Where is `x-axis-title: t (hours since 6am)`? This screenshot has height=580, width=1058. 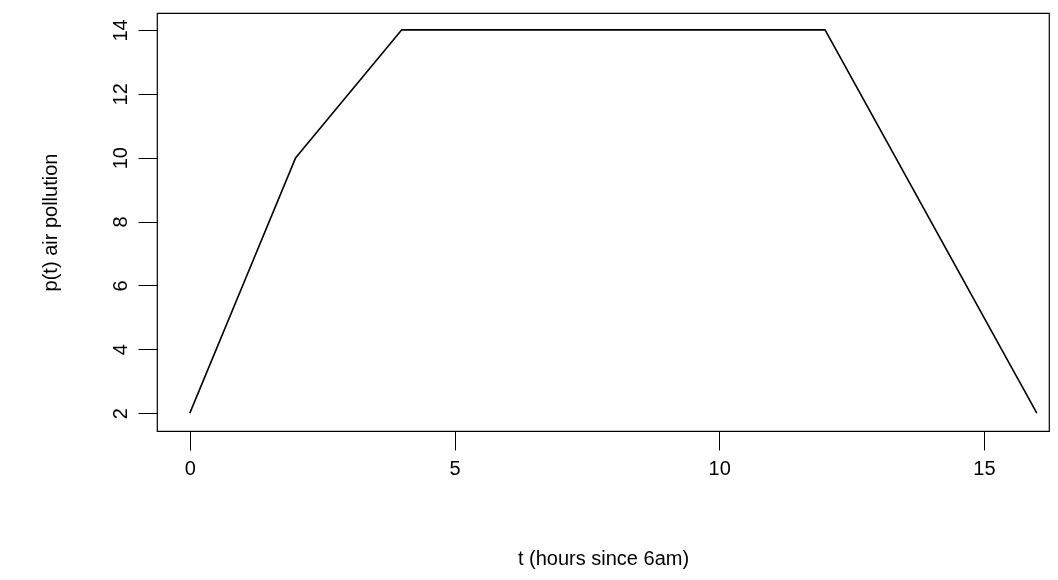 x-axis-title: t (hours since 6am) is located at coordinates (603, 557).